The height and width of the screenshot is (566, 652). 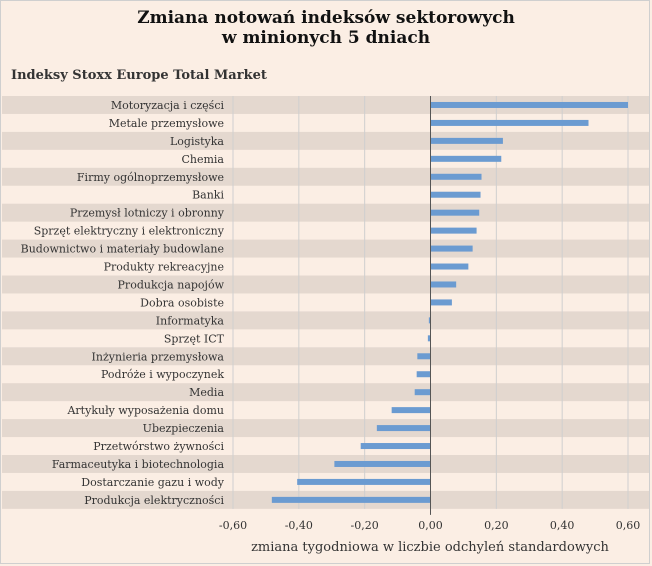 I want to click on category-label: Przemysł lotniczy i obronny, so click(x=147, y=213).